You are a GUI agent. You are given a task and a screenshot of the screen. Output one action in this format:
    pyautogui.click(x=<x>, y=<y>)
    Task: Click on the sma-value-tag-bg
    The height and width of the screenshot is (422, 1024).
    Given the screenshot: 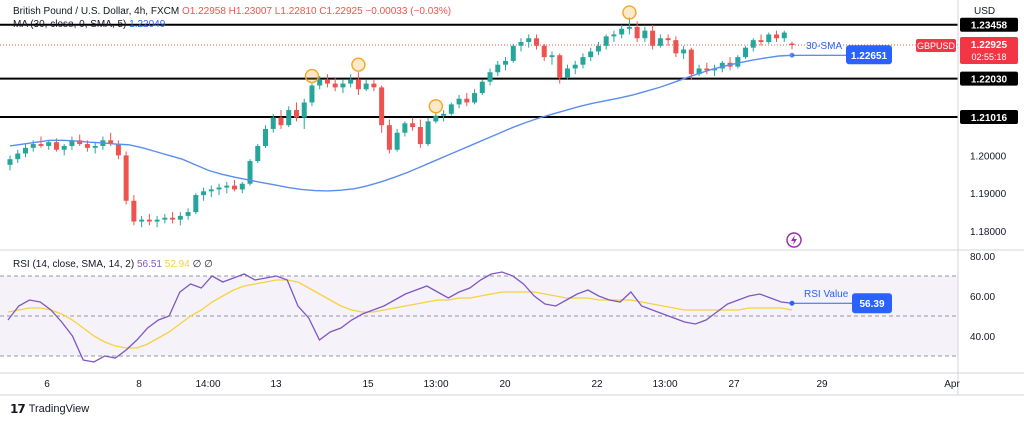 What is the action you would take?
    pyautogui.click(x=869, y=55)
    